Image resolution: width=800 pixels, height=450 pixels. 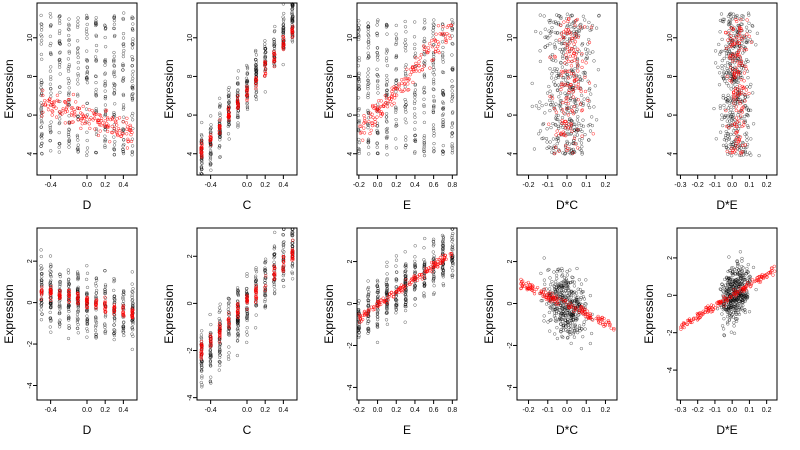 I want to click on y-tick-label: 8, so click(x=190, y=76).